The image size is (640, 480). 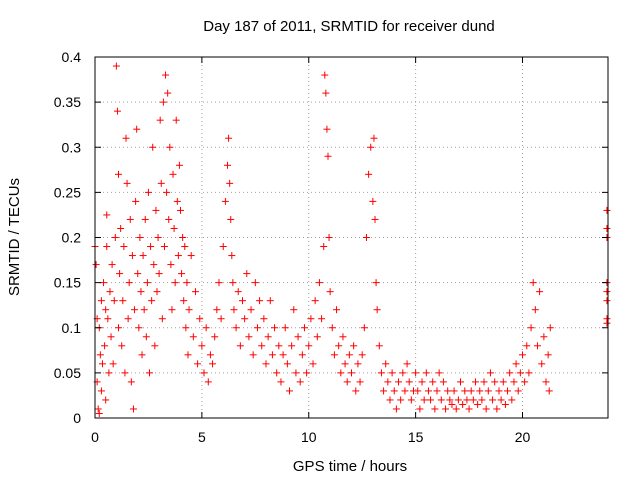 I want to click on y-tick-label: 0.35, so click(x=67, y=102).